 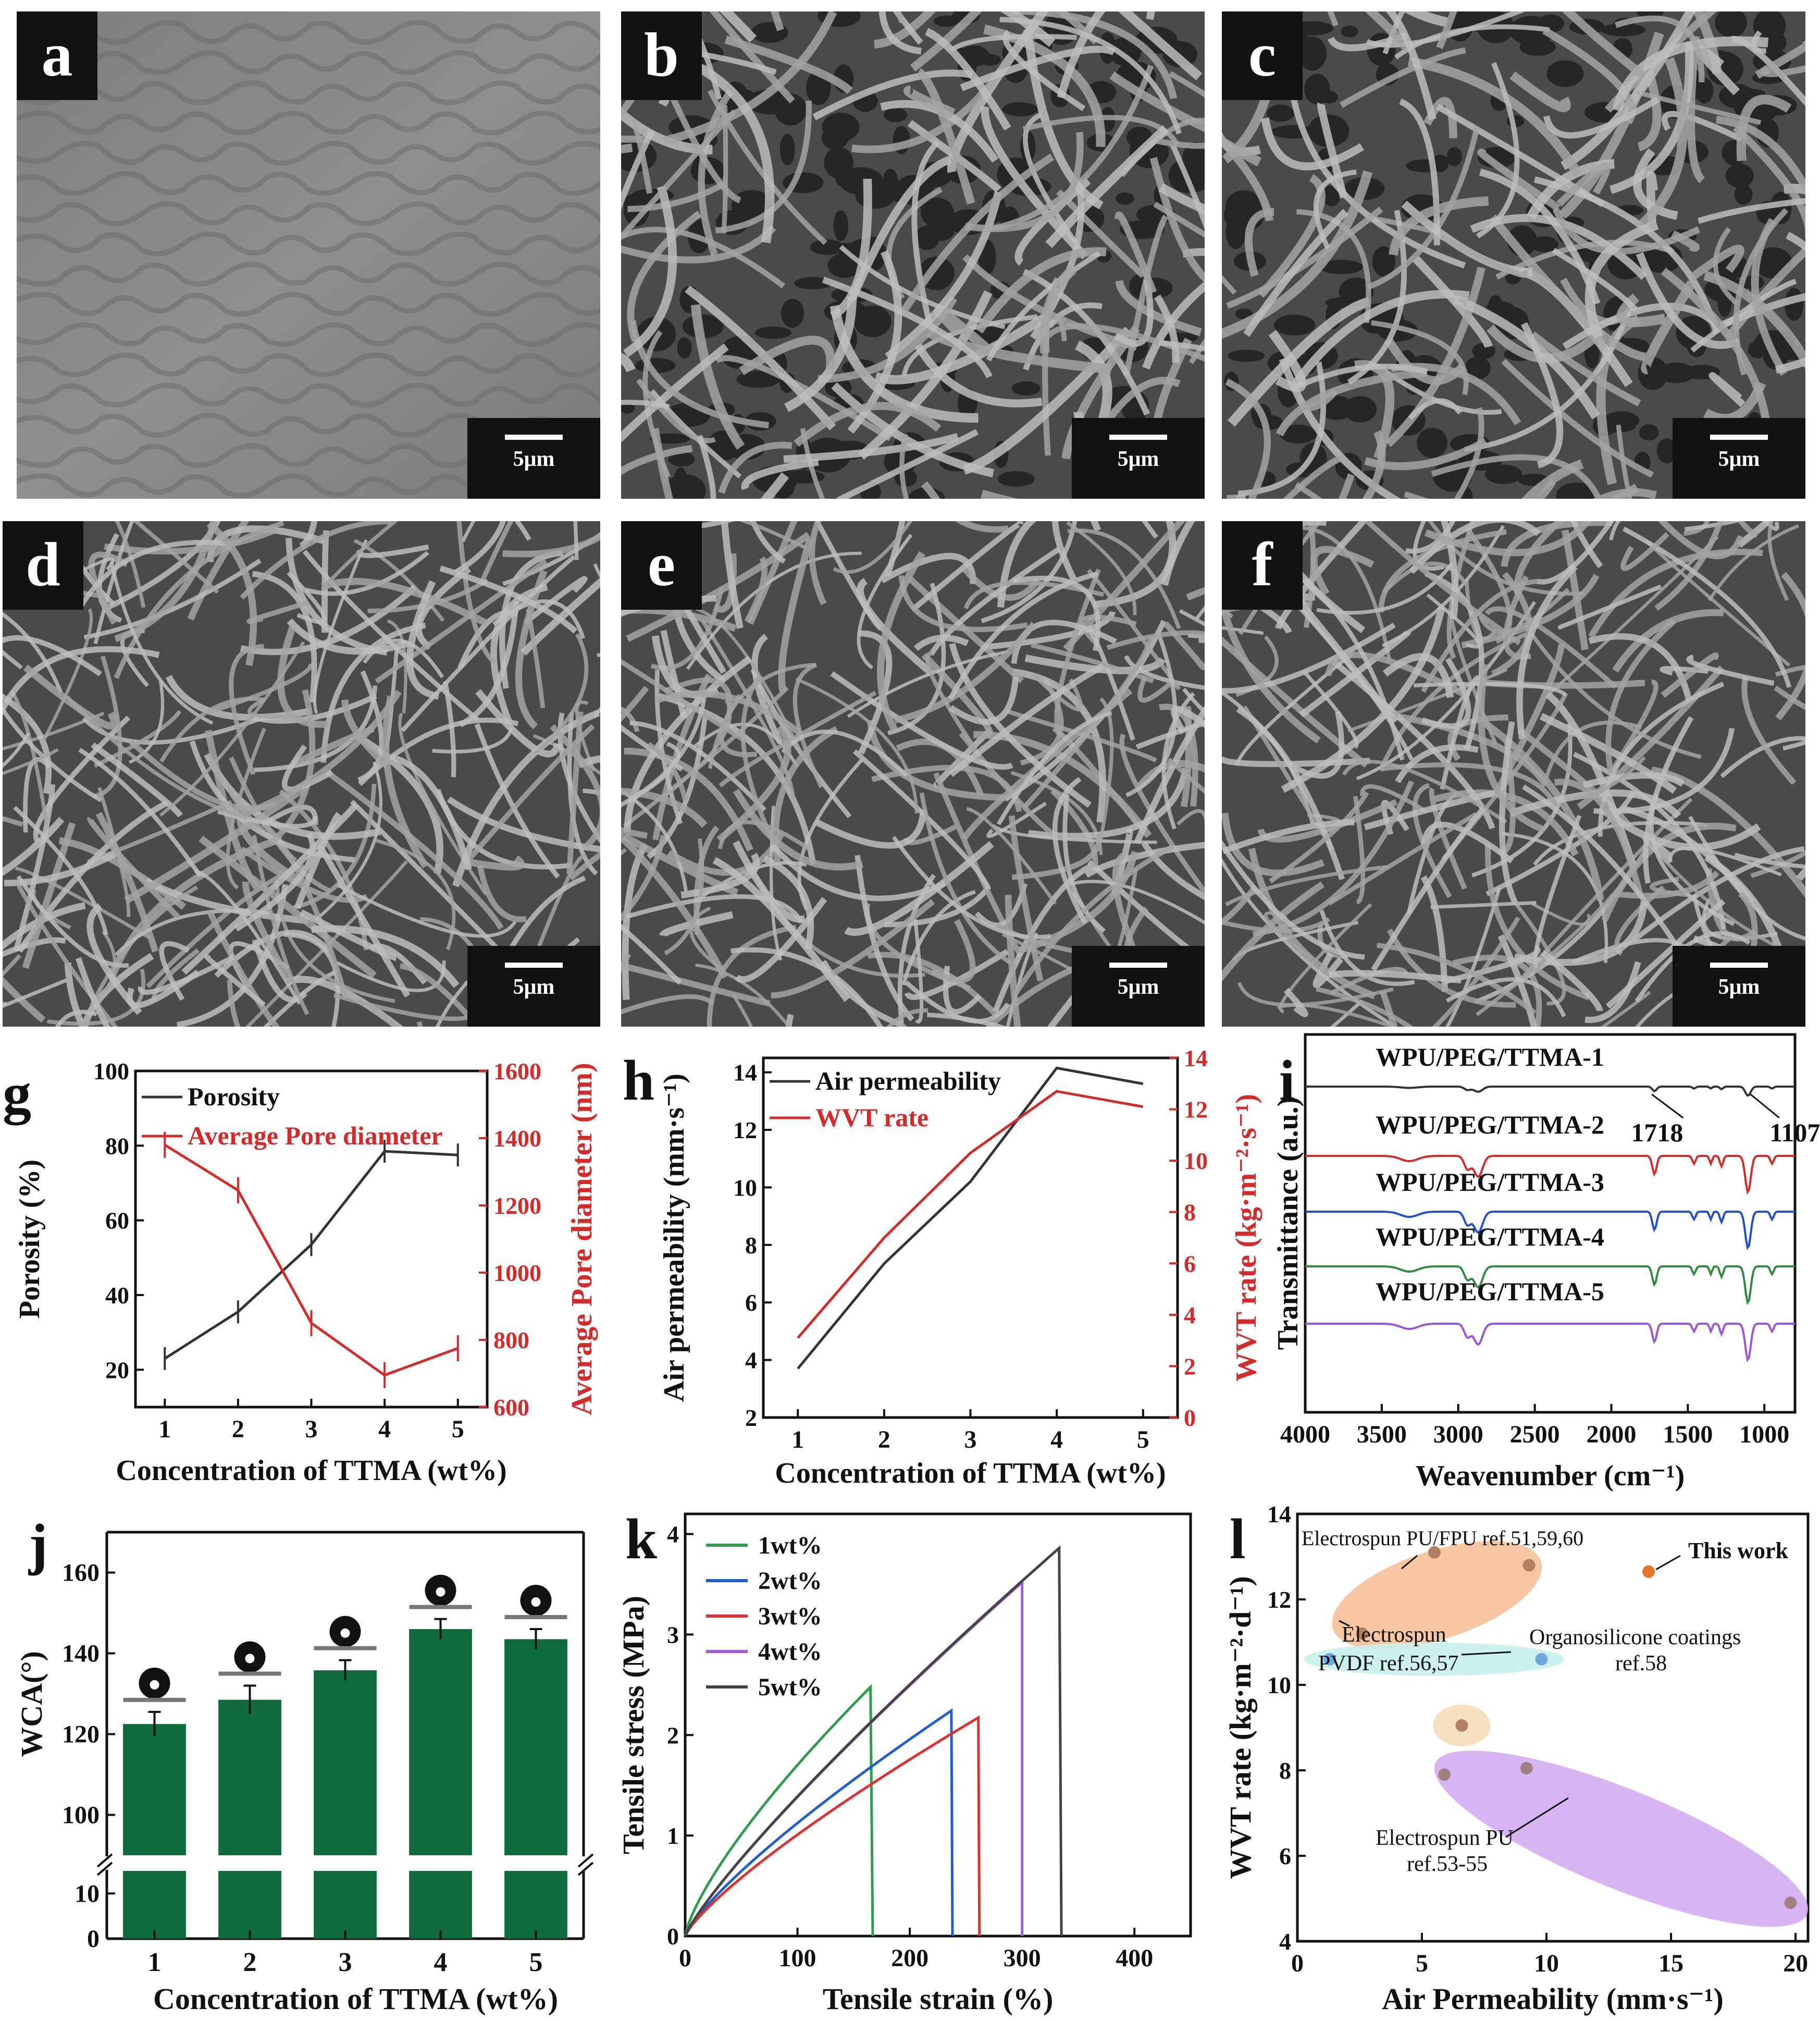 I want to click on chart-h-xlabel: Concentration of TTMA (wt%), so click(x=970, y=1473).